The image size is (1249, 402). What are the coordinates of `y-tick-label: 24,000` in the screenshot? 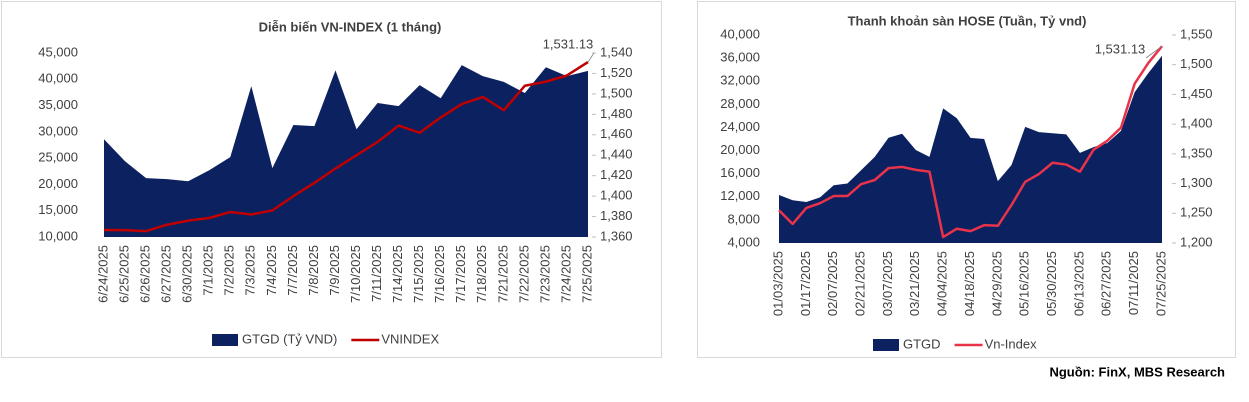 It's located at (740, 126).